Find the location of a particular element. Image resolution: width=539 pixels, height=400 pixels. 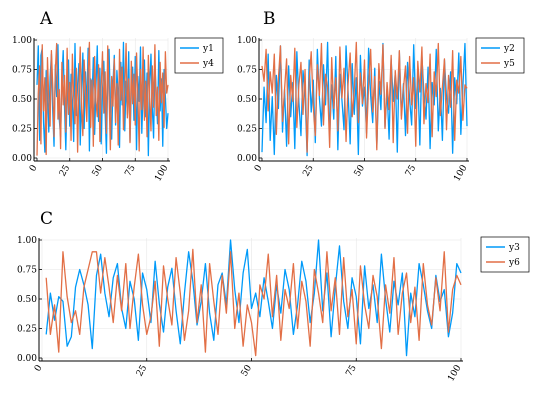

legend: y1 y4 is located at coordinates (199, 55).